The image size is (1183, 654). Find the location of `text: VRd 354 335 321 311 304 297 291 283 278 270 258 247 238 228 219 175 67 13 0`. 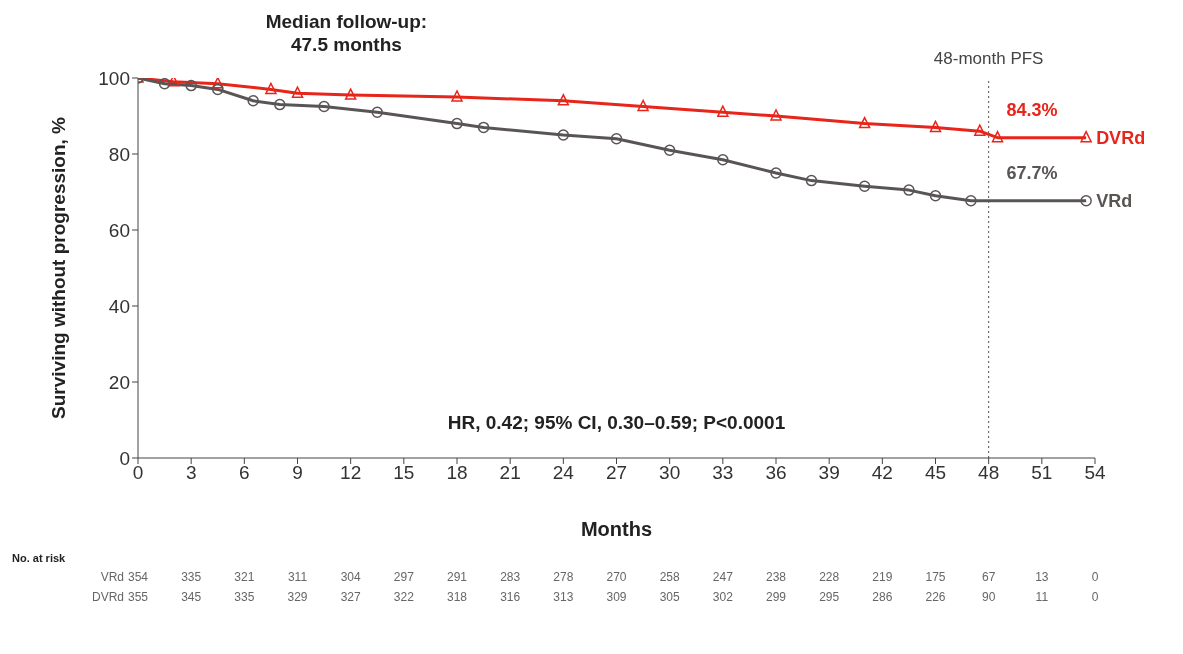

text: VRd 354 335 321 311 304 297 291 283 278 270 258 247 238 228 219 175 67 13 0 is located at coordinates (599, 577).